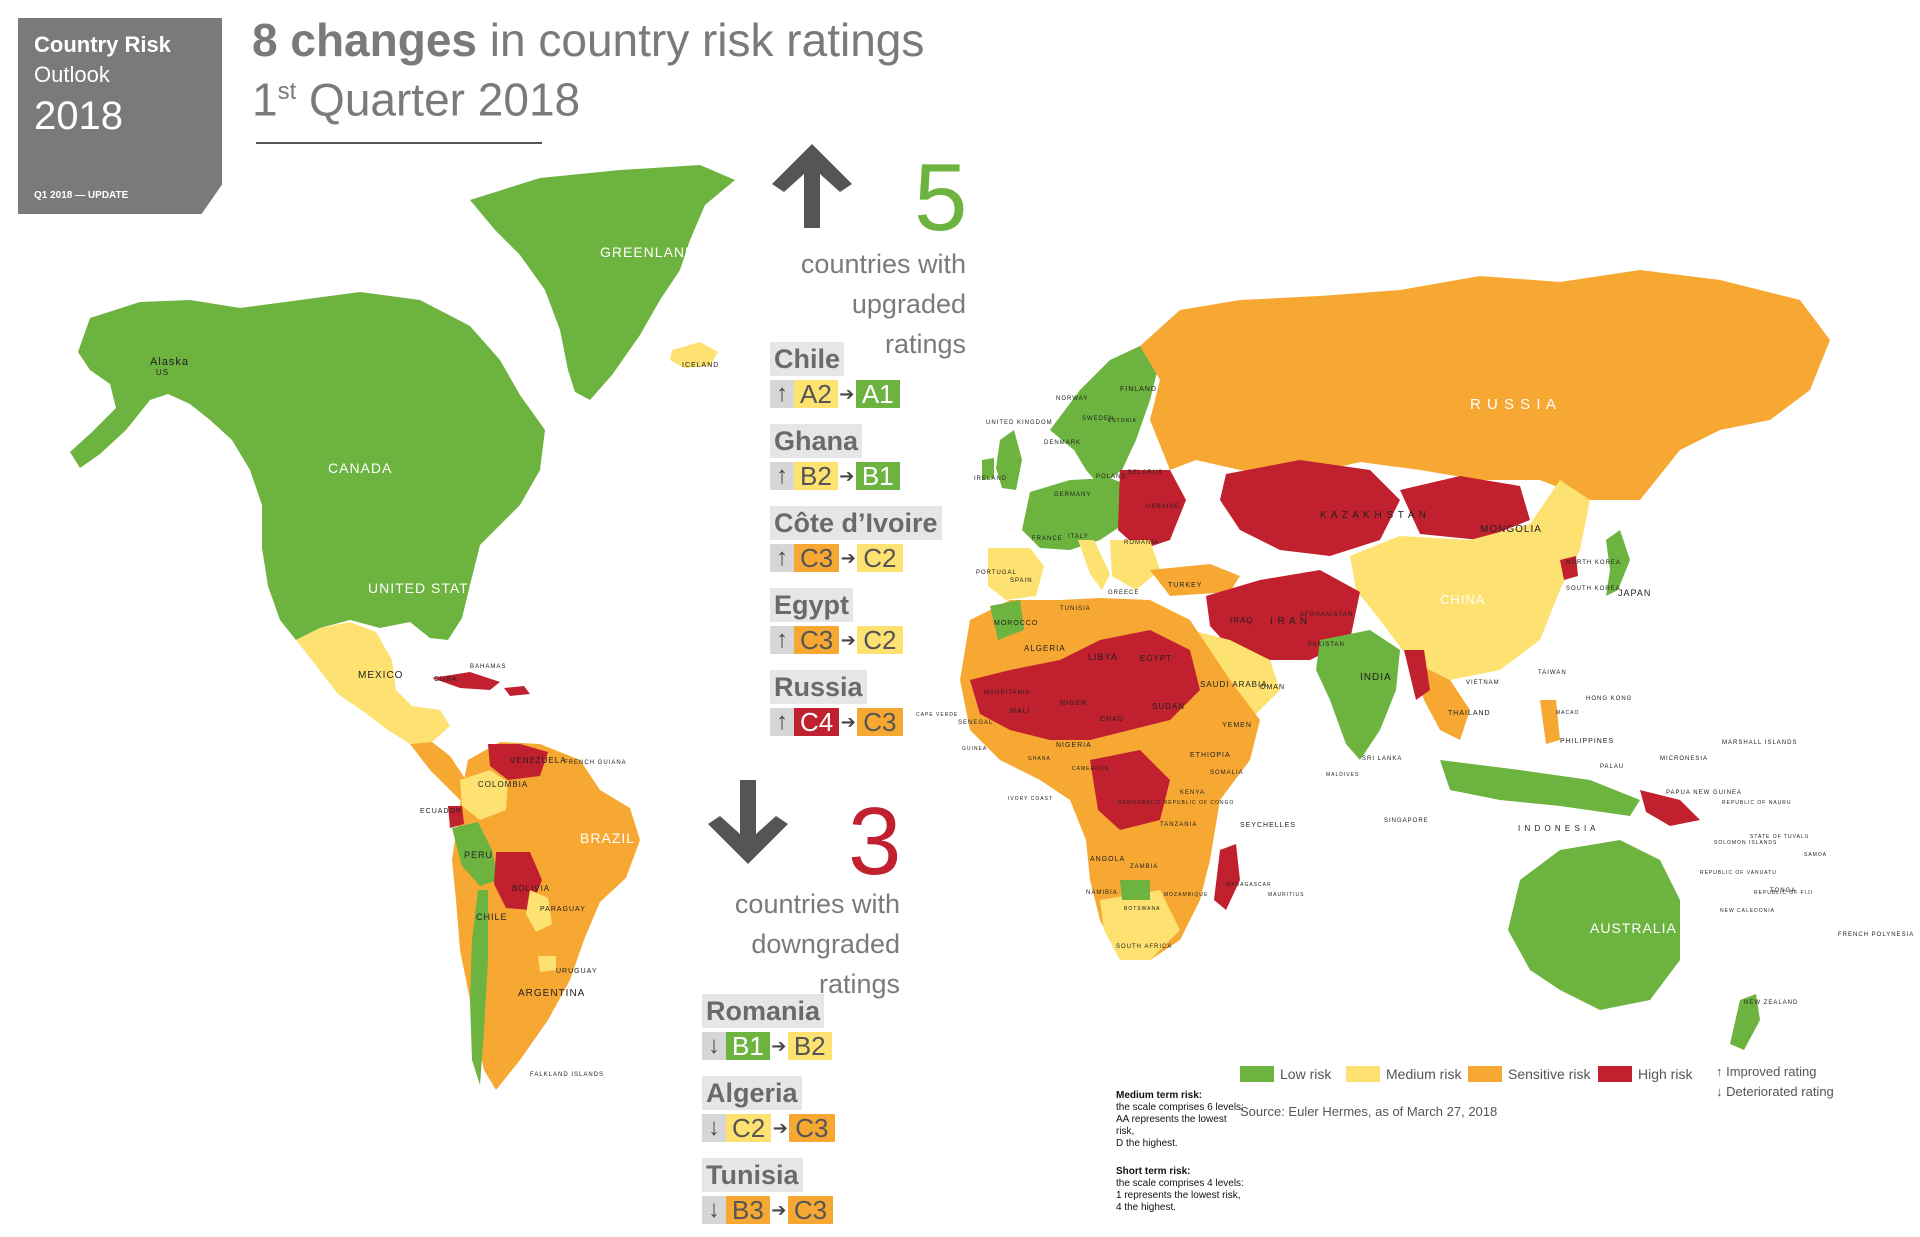  Describe the element at coordinates (577, 971) in the screenshot. I see `map-label-uruguay: URUGUAY` at that location.